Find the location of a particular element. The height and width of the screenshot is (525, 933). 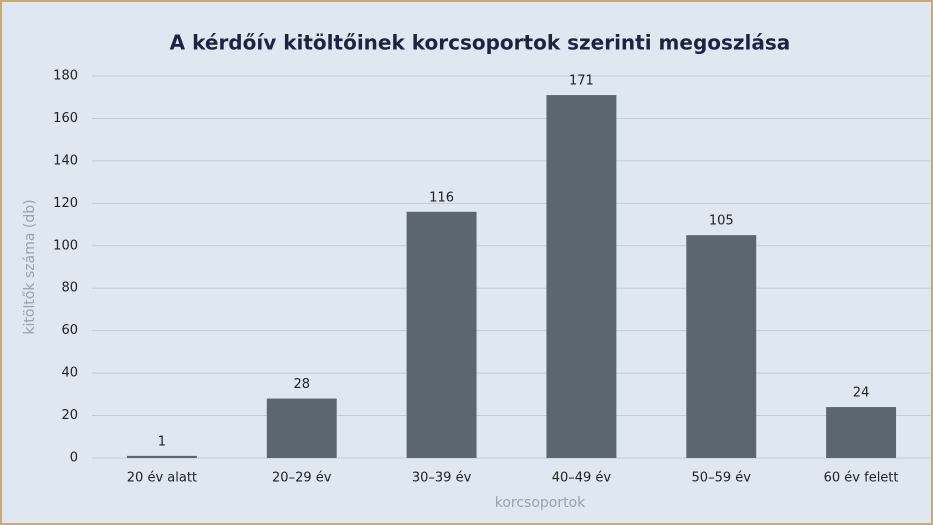

y-tick-label: 120 is located at coordinates (65, 203).